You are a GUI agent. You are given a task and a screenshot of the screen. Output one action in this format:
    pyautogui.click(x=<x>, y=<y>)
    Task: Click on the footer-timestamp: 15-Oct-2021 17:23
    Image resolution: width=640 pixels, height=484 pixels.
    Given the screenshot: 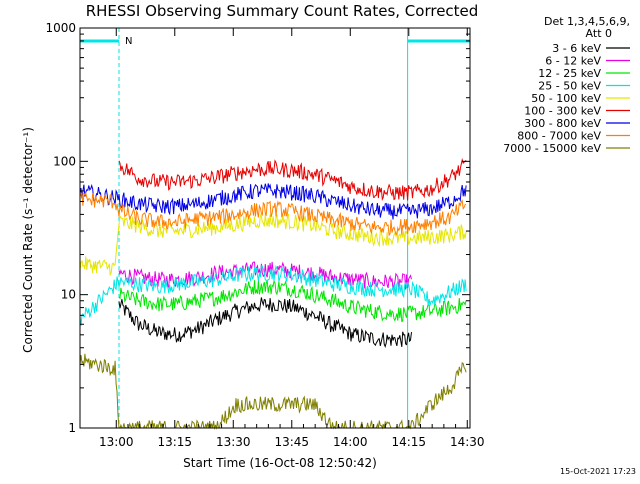 What is the action you would take?
    pyautogui.click(x=598, y=471)
    